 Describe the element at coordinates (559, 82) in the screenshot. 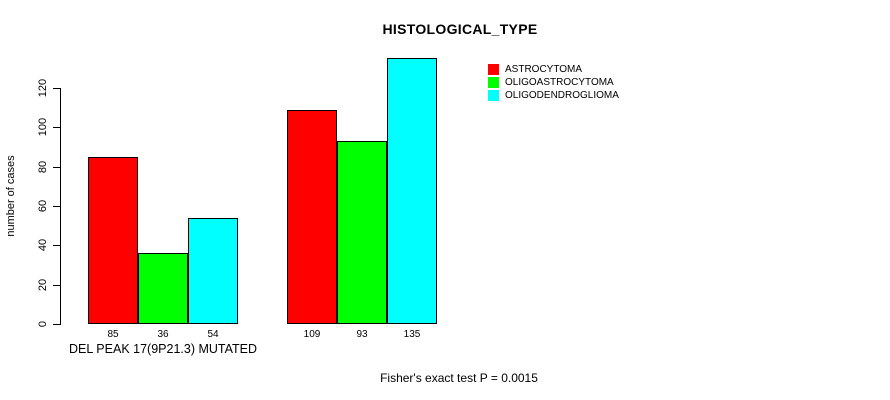

I see `legend-label: OLIGOASTROCYTOMA` at that location.